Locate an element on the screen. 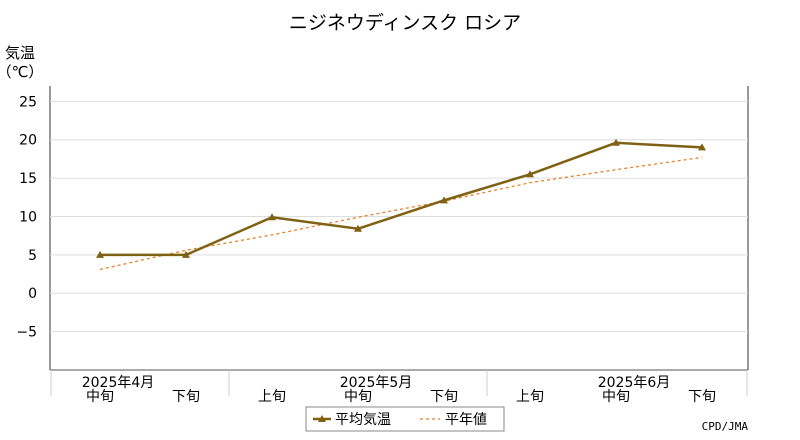 The width and height of the screenshot is (800, 440). y-tick-label: 5 is located at coordinates (32, 256).